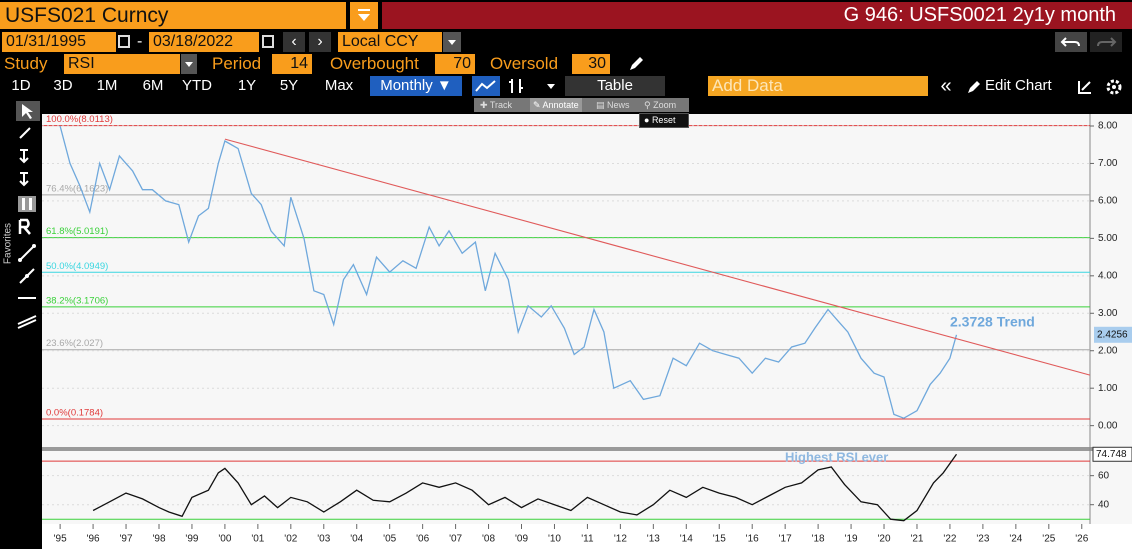 The image size is (1132, 549). I want to click on collapse-button: «, so click(946, 86).